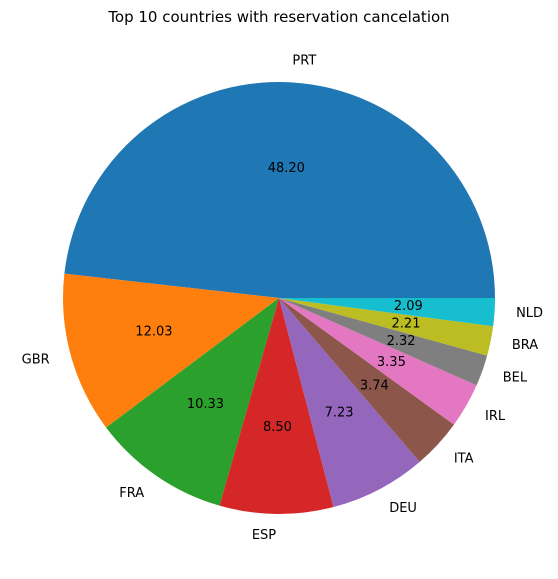  Describe the element at coordinates (153, 331) in the screenshot. I see `slice-value-label: 12.03` at that location.